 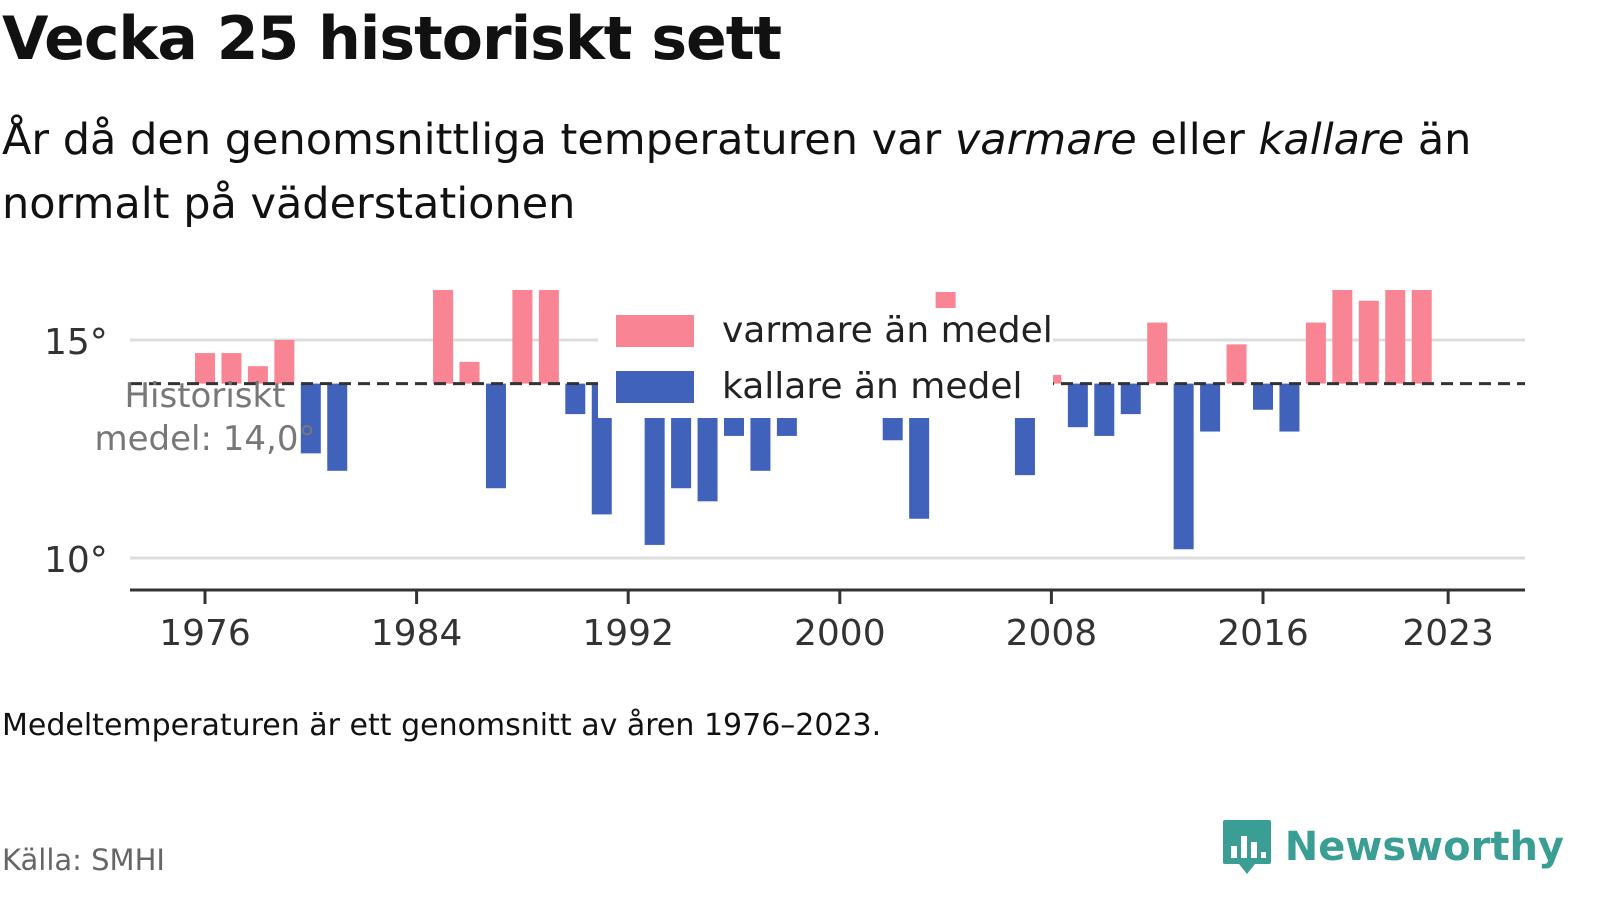 What do you see at coordinates (737, 172) in the screenshot?
I see `subtitle-text-3: än normalt på väderstationen` at bounding box center [737, 172].